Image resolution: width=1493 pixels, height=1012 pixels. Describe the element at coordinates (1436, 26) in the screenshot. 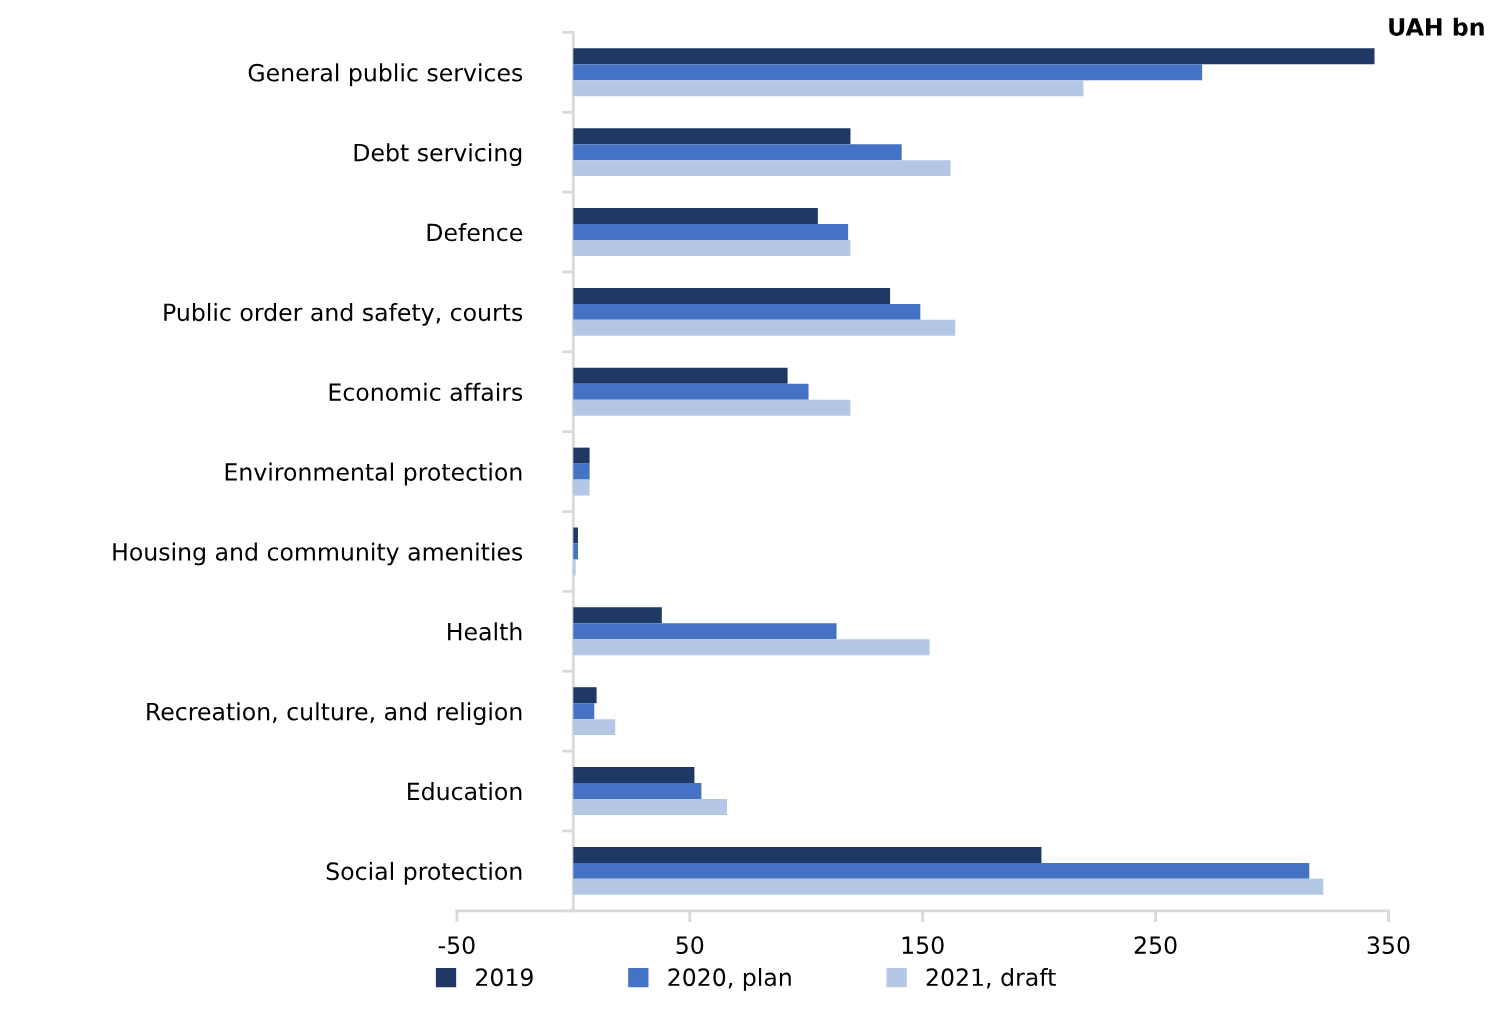

I see `text: UAH bn` at that location.